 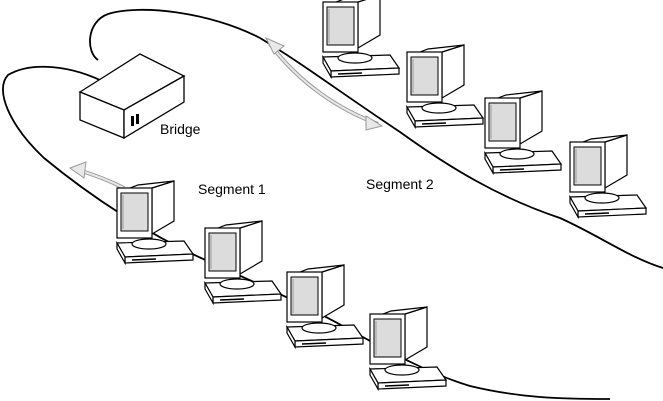 I want to click on segment-2-label: Segment 2, so click(x=400, y=184).